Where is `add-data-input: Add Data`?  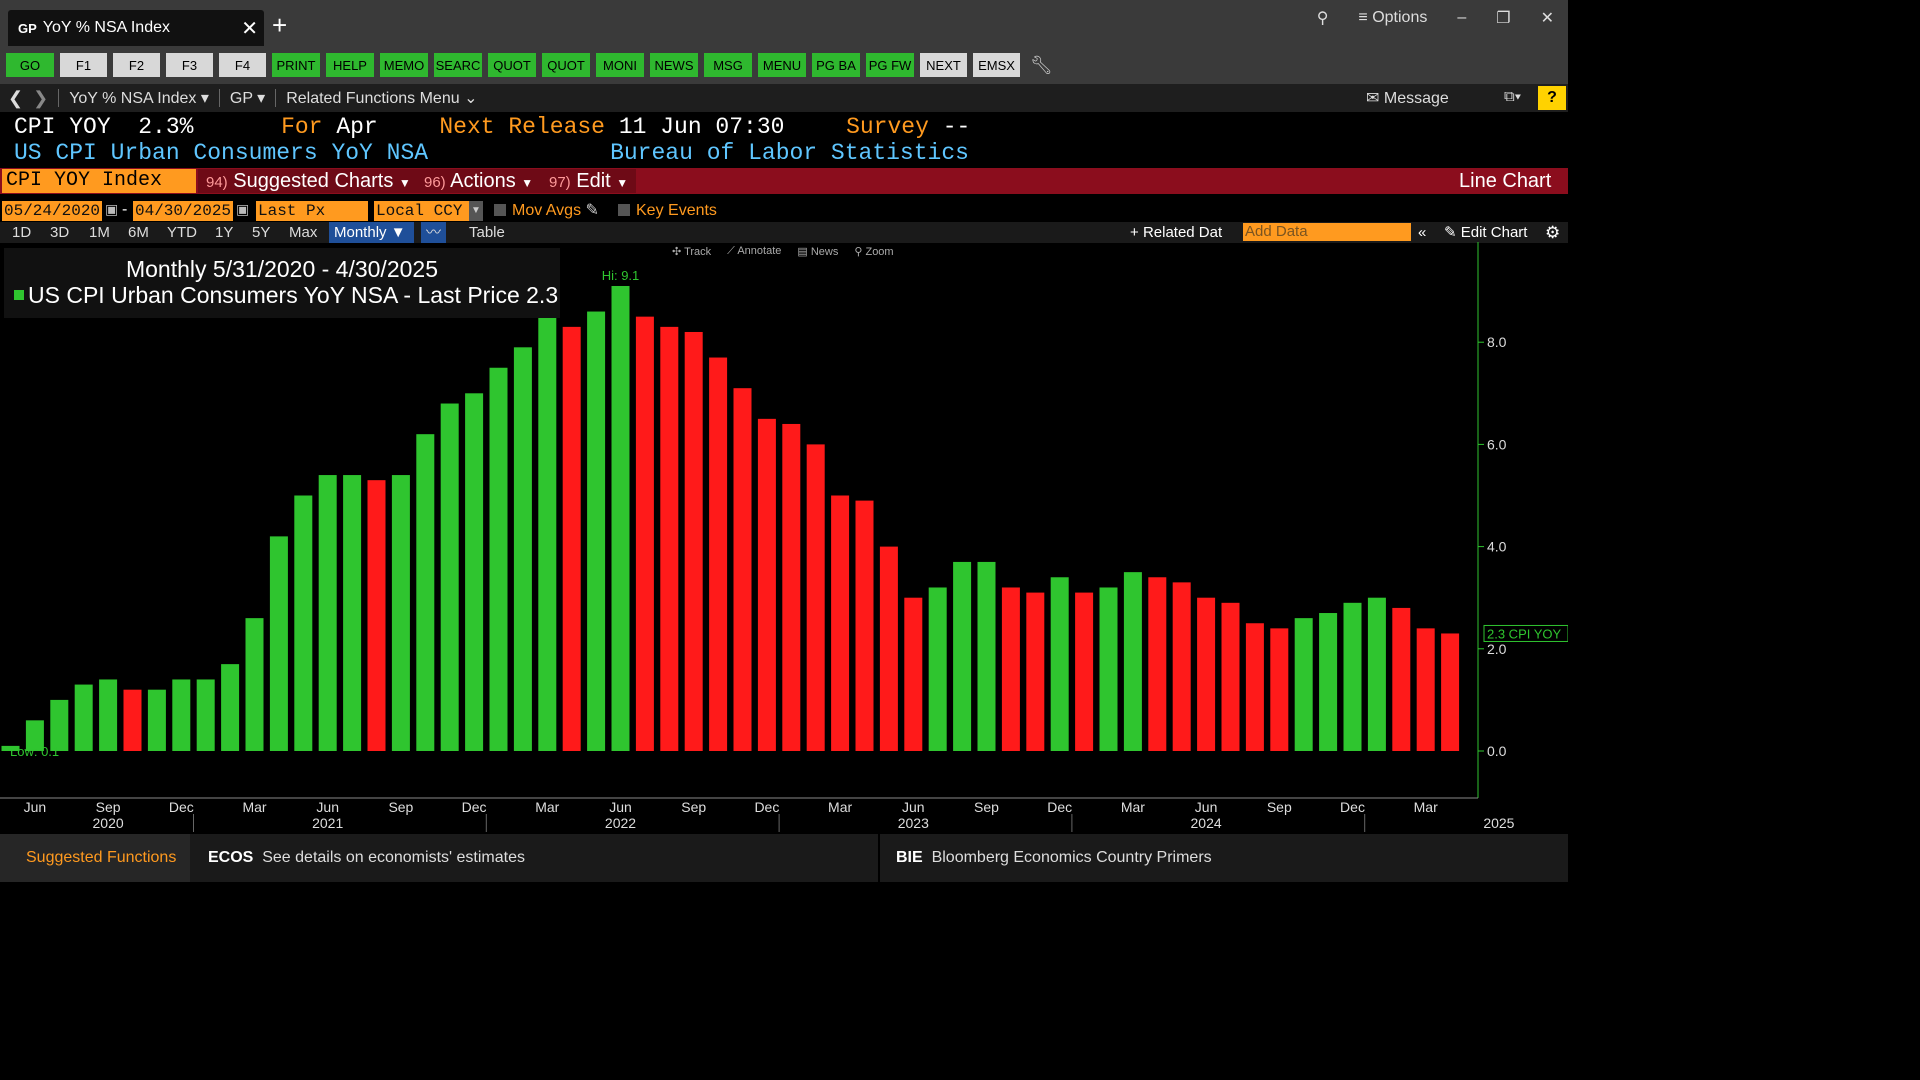 add-data-input: Add Data is located at coordinates (1327, 232).